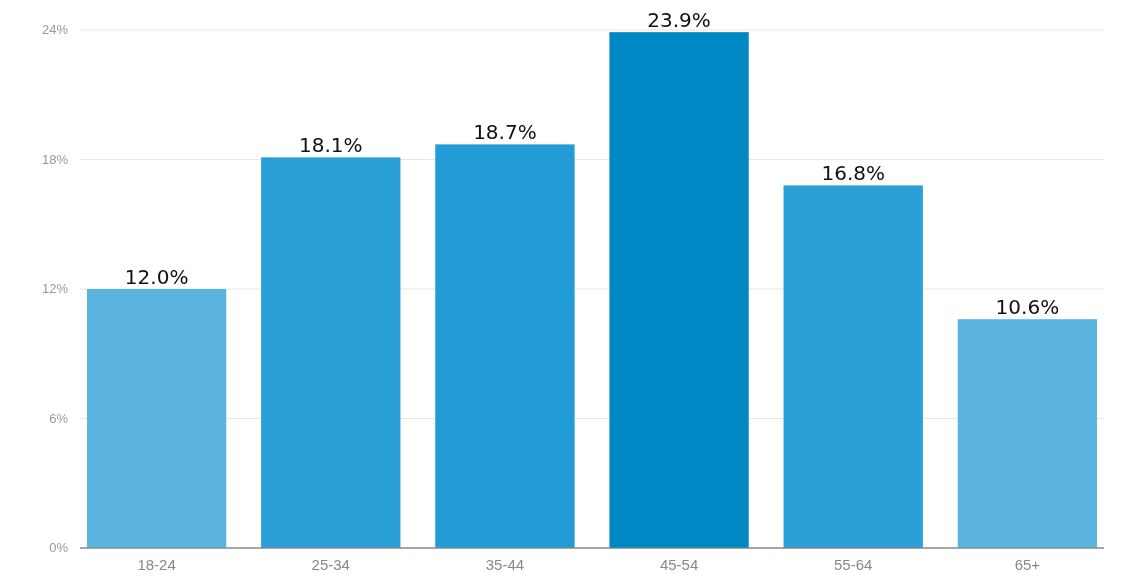 Image resolution: width=1122 pixels, height=586 pixels. Describe the element at coordinates (156, 564) in the screenshot. I see `x-tick-label: 18-24` at that location.